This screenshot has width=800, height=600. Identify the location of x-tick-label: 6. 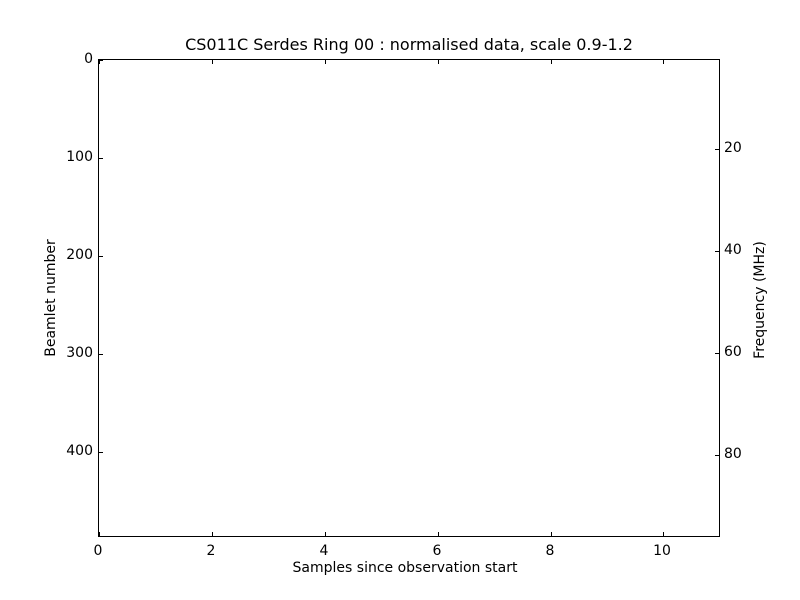
(437, 551).